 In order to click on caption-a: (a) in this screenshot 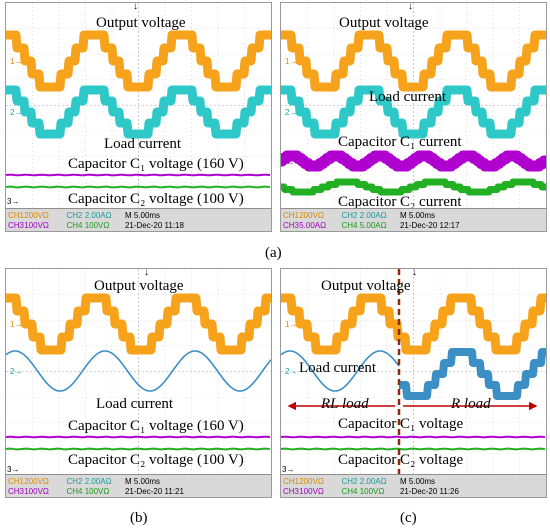, I will do `click(273, 253)`.